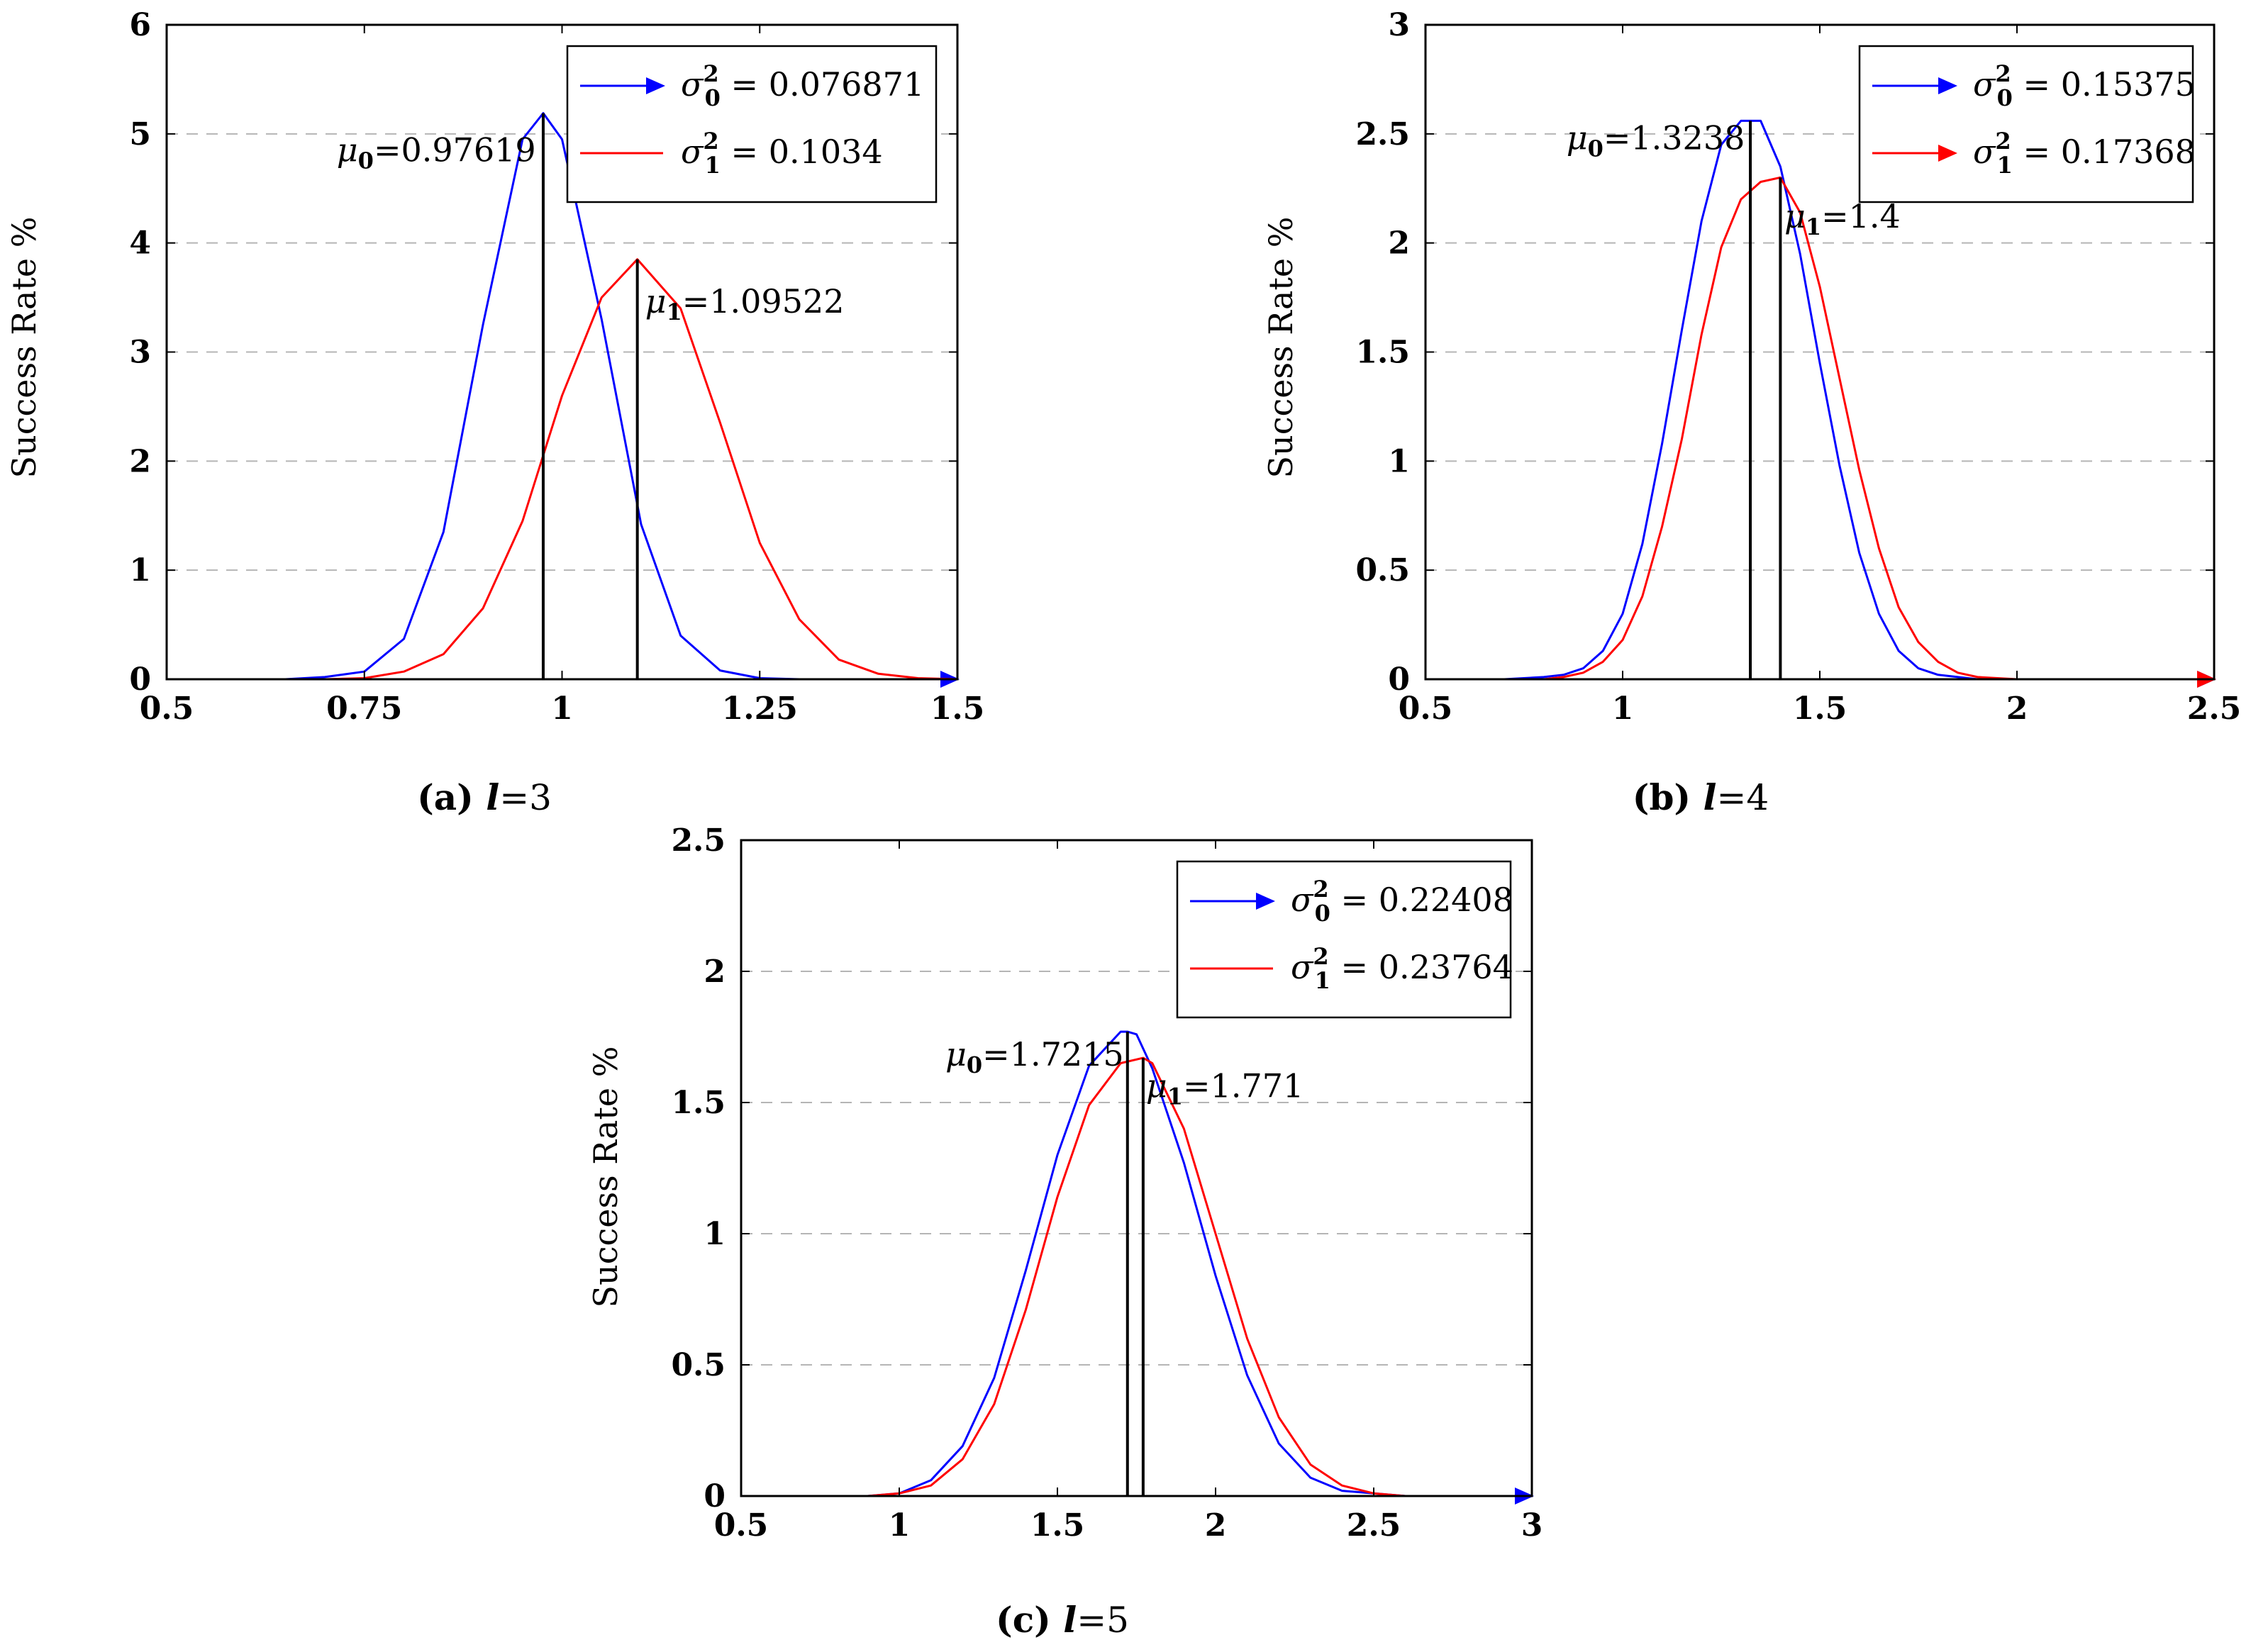  What do you see at coordinates (1402, 968) in the screenshot?
I see `legend-entry-1: σ2 1 = 0.23764` at bounding box center [1402, 968].